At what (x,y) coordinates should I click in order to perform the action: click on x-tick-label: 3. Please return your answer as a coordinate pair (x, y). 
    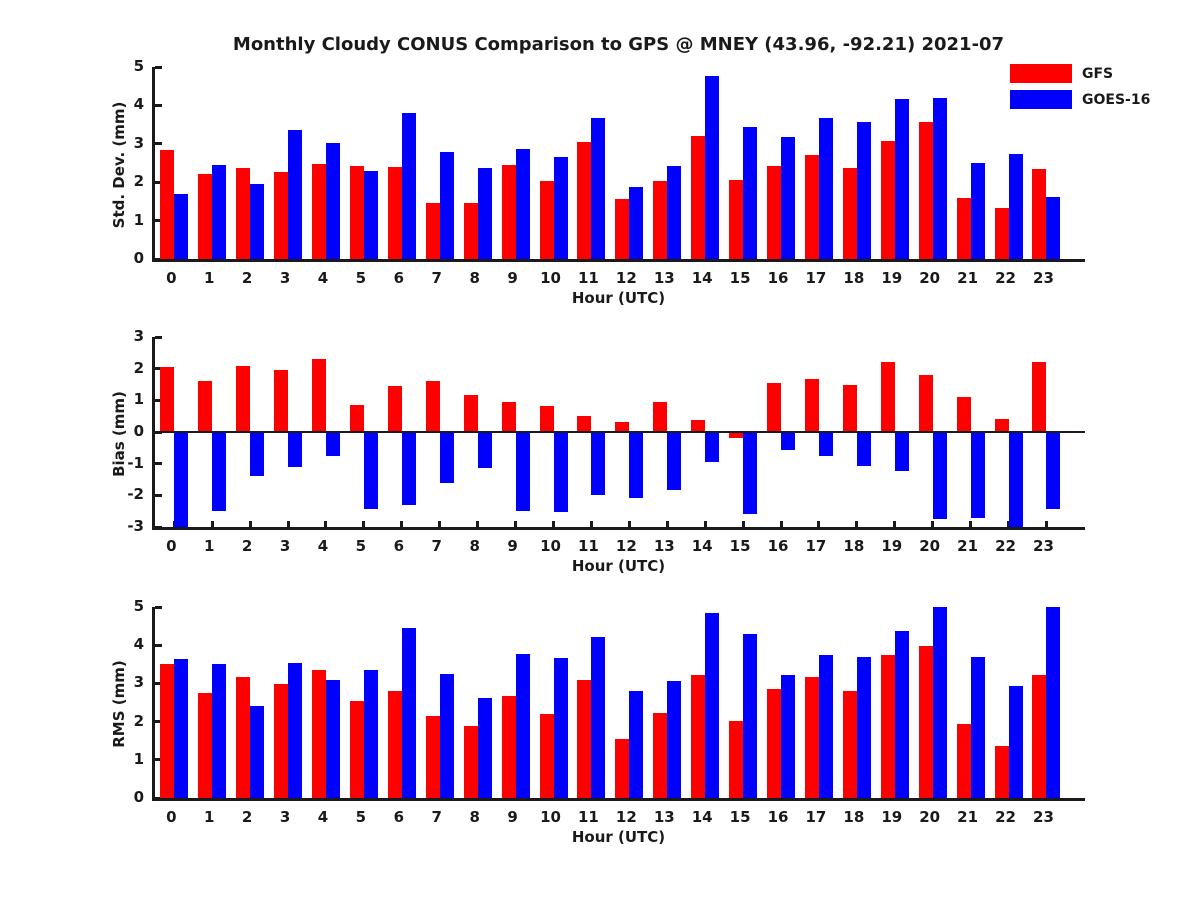
    Looking at the image, I should click on (285, 546).